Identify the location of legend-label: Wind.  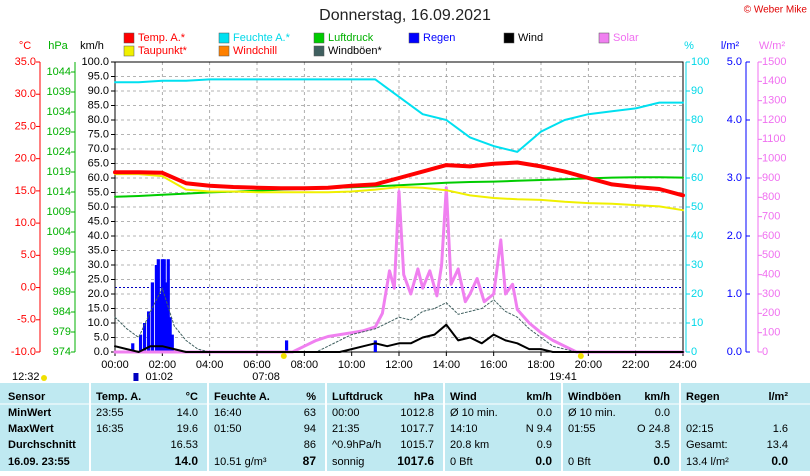
(530, 38).